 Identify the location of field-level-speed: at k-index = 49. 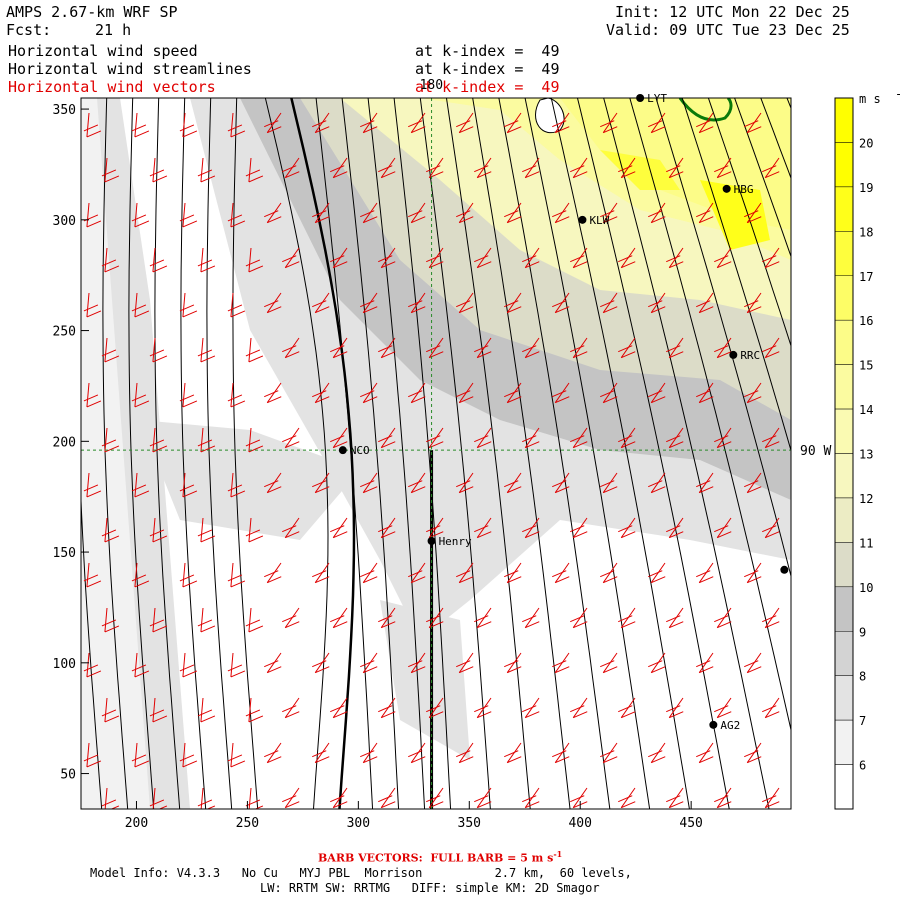
(487, 51).